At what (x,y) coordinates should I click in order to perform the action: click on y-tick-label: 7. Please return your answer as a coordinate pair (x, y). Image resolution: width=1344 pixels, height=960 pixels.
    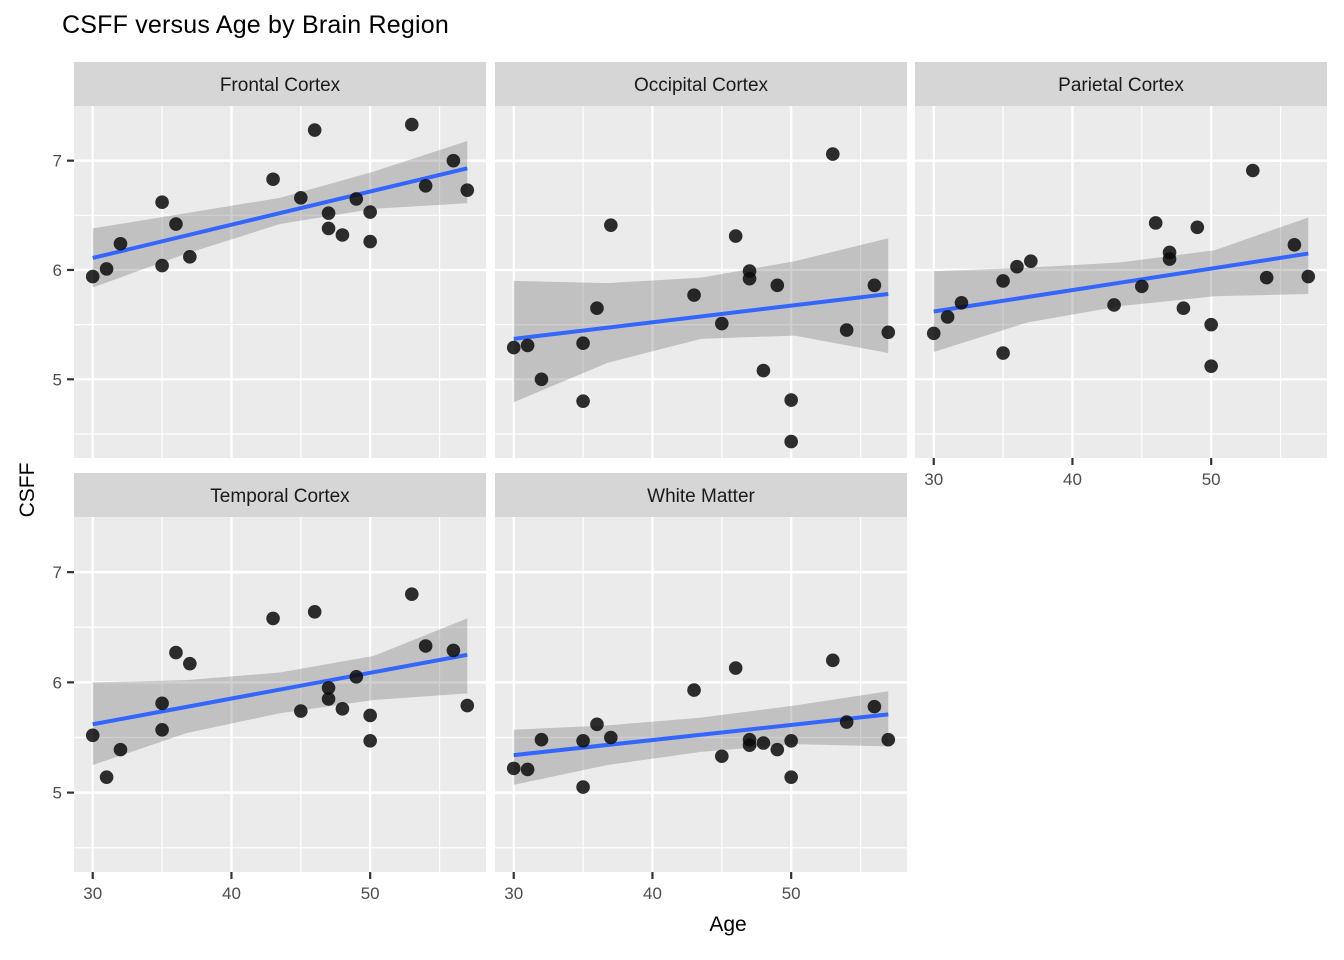
    Looking at the image, I should click on (57, 161).